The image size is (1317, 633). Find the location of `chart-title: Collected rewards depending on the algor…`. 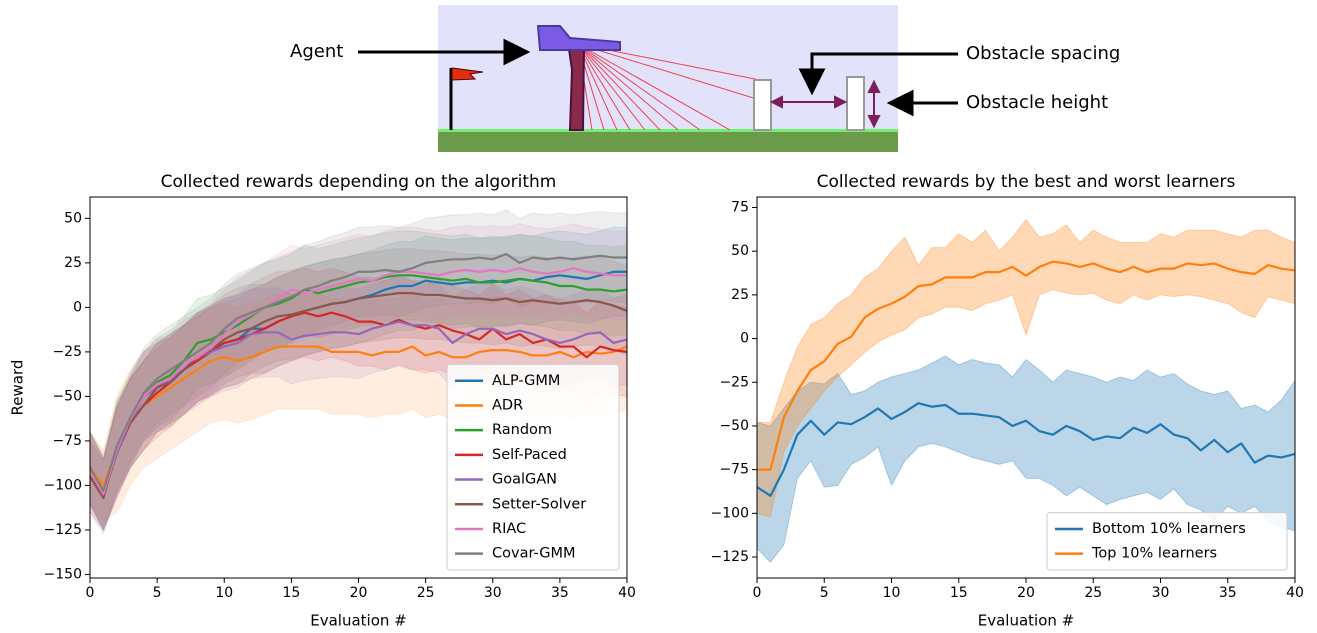

chart-title: Collected rewards depending on the algor… is located at coordinates (359, 182).